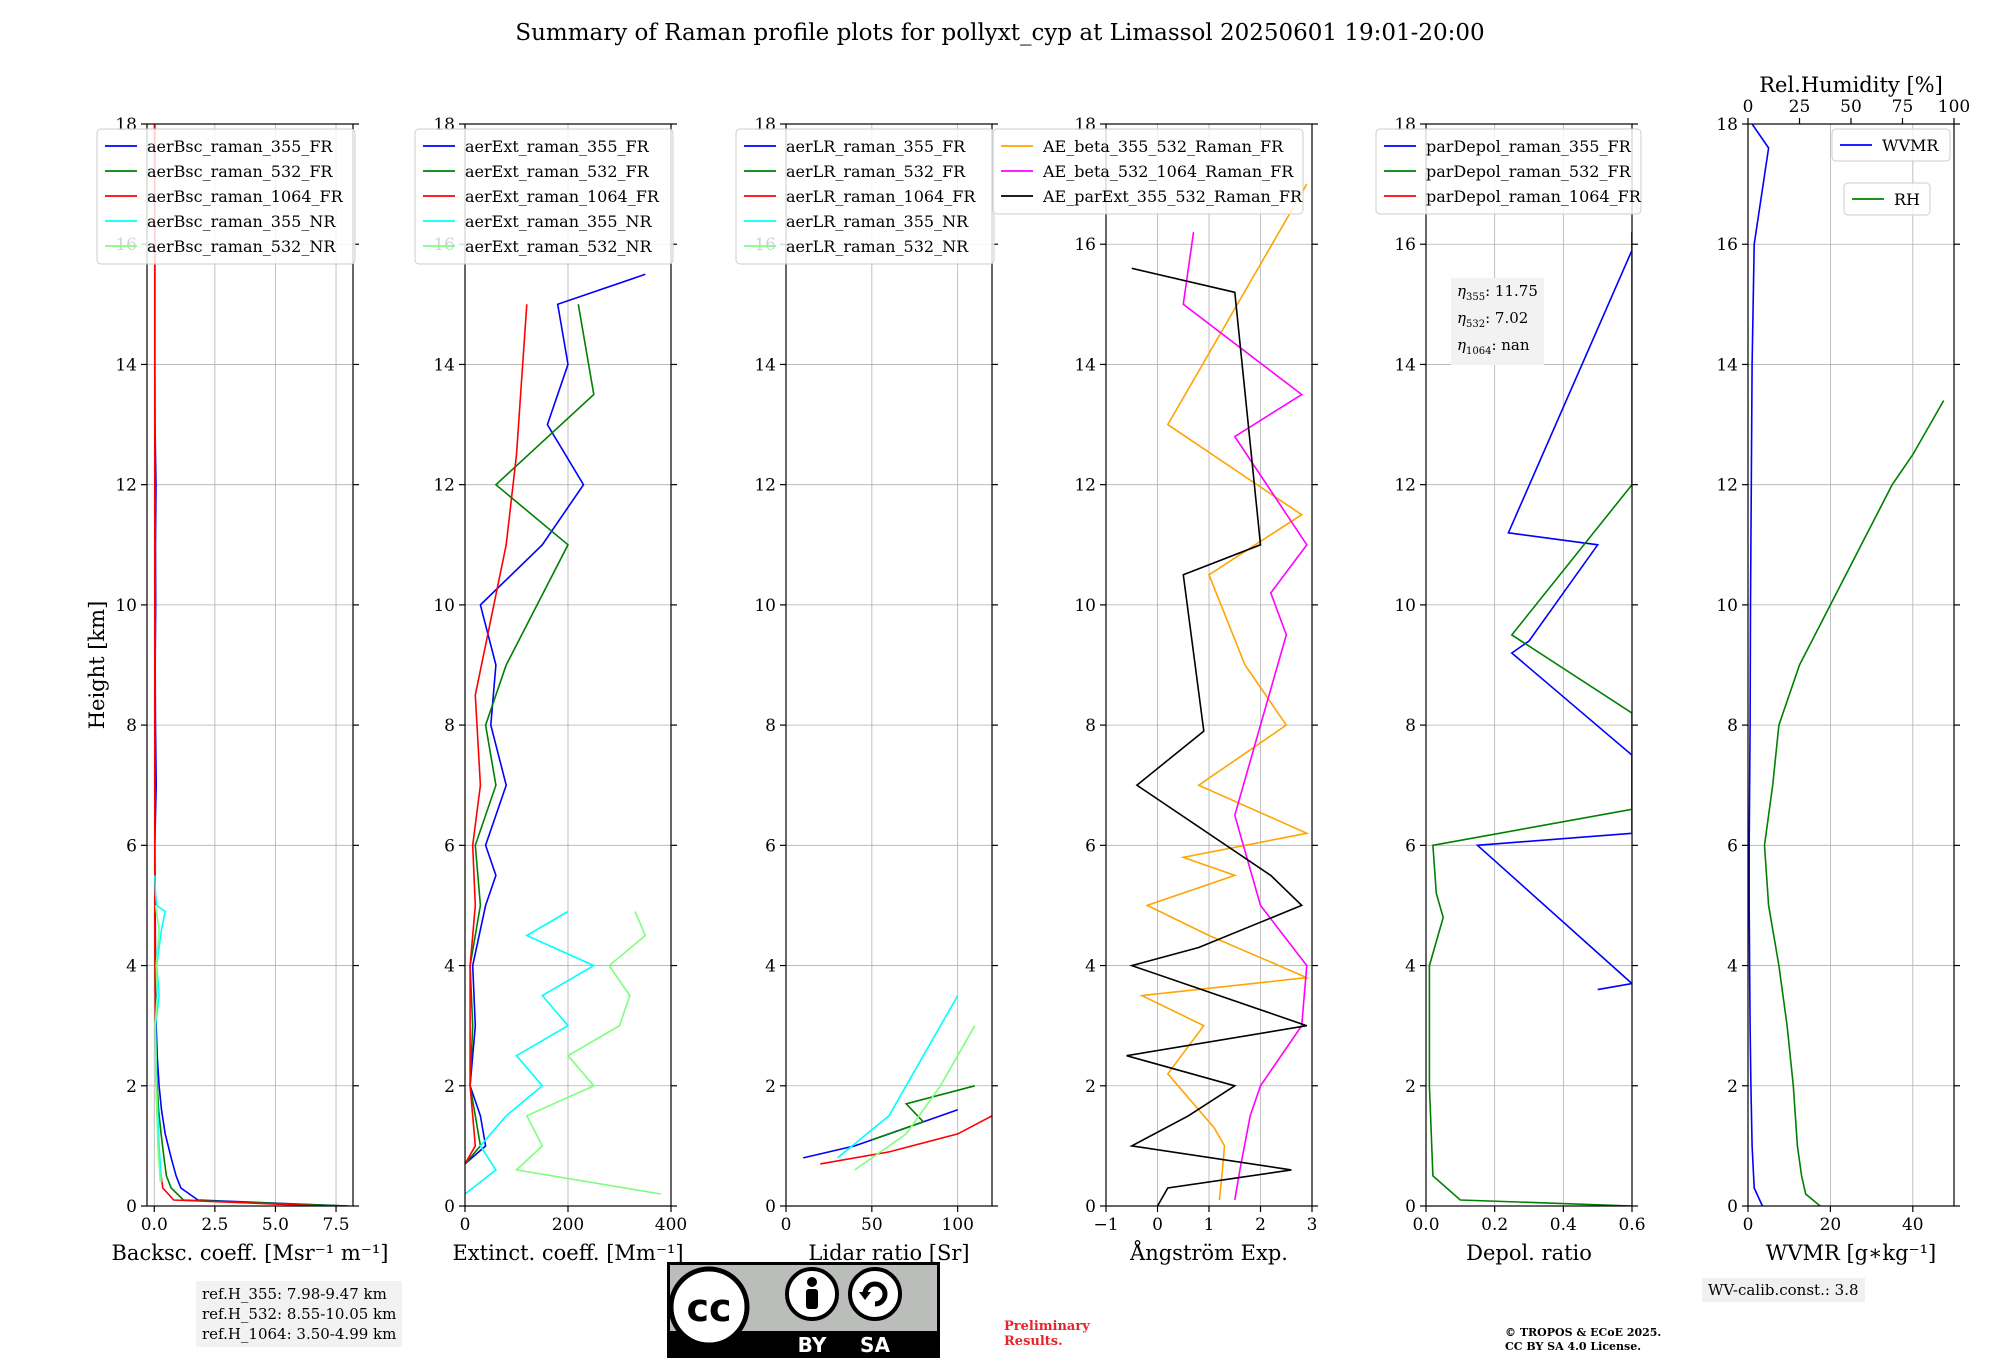 The width and height of the screenshot is (2000, 1362). What do you see at coordinates (160, 1029) in the screenshot?
I see `series-line-aerBsc_raman_355_NR` at bounding box center [160, 1029].